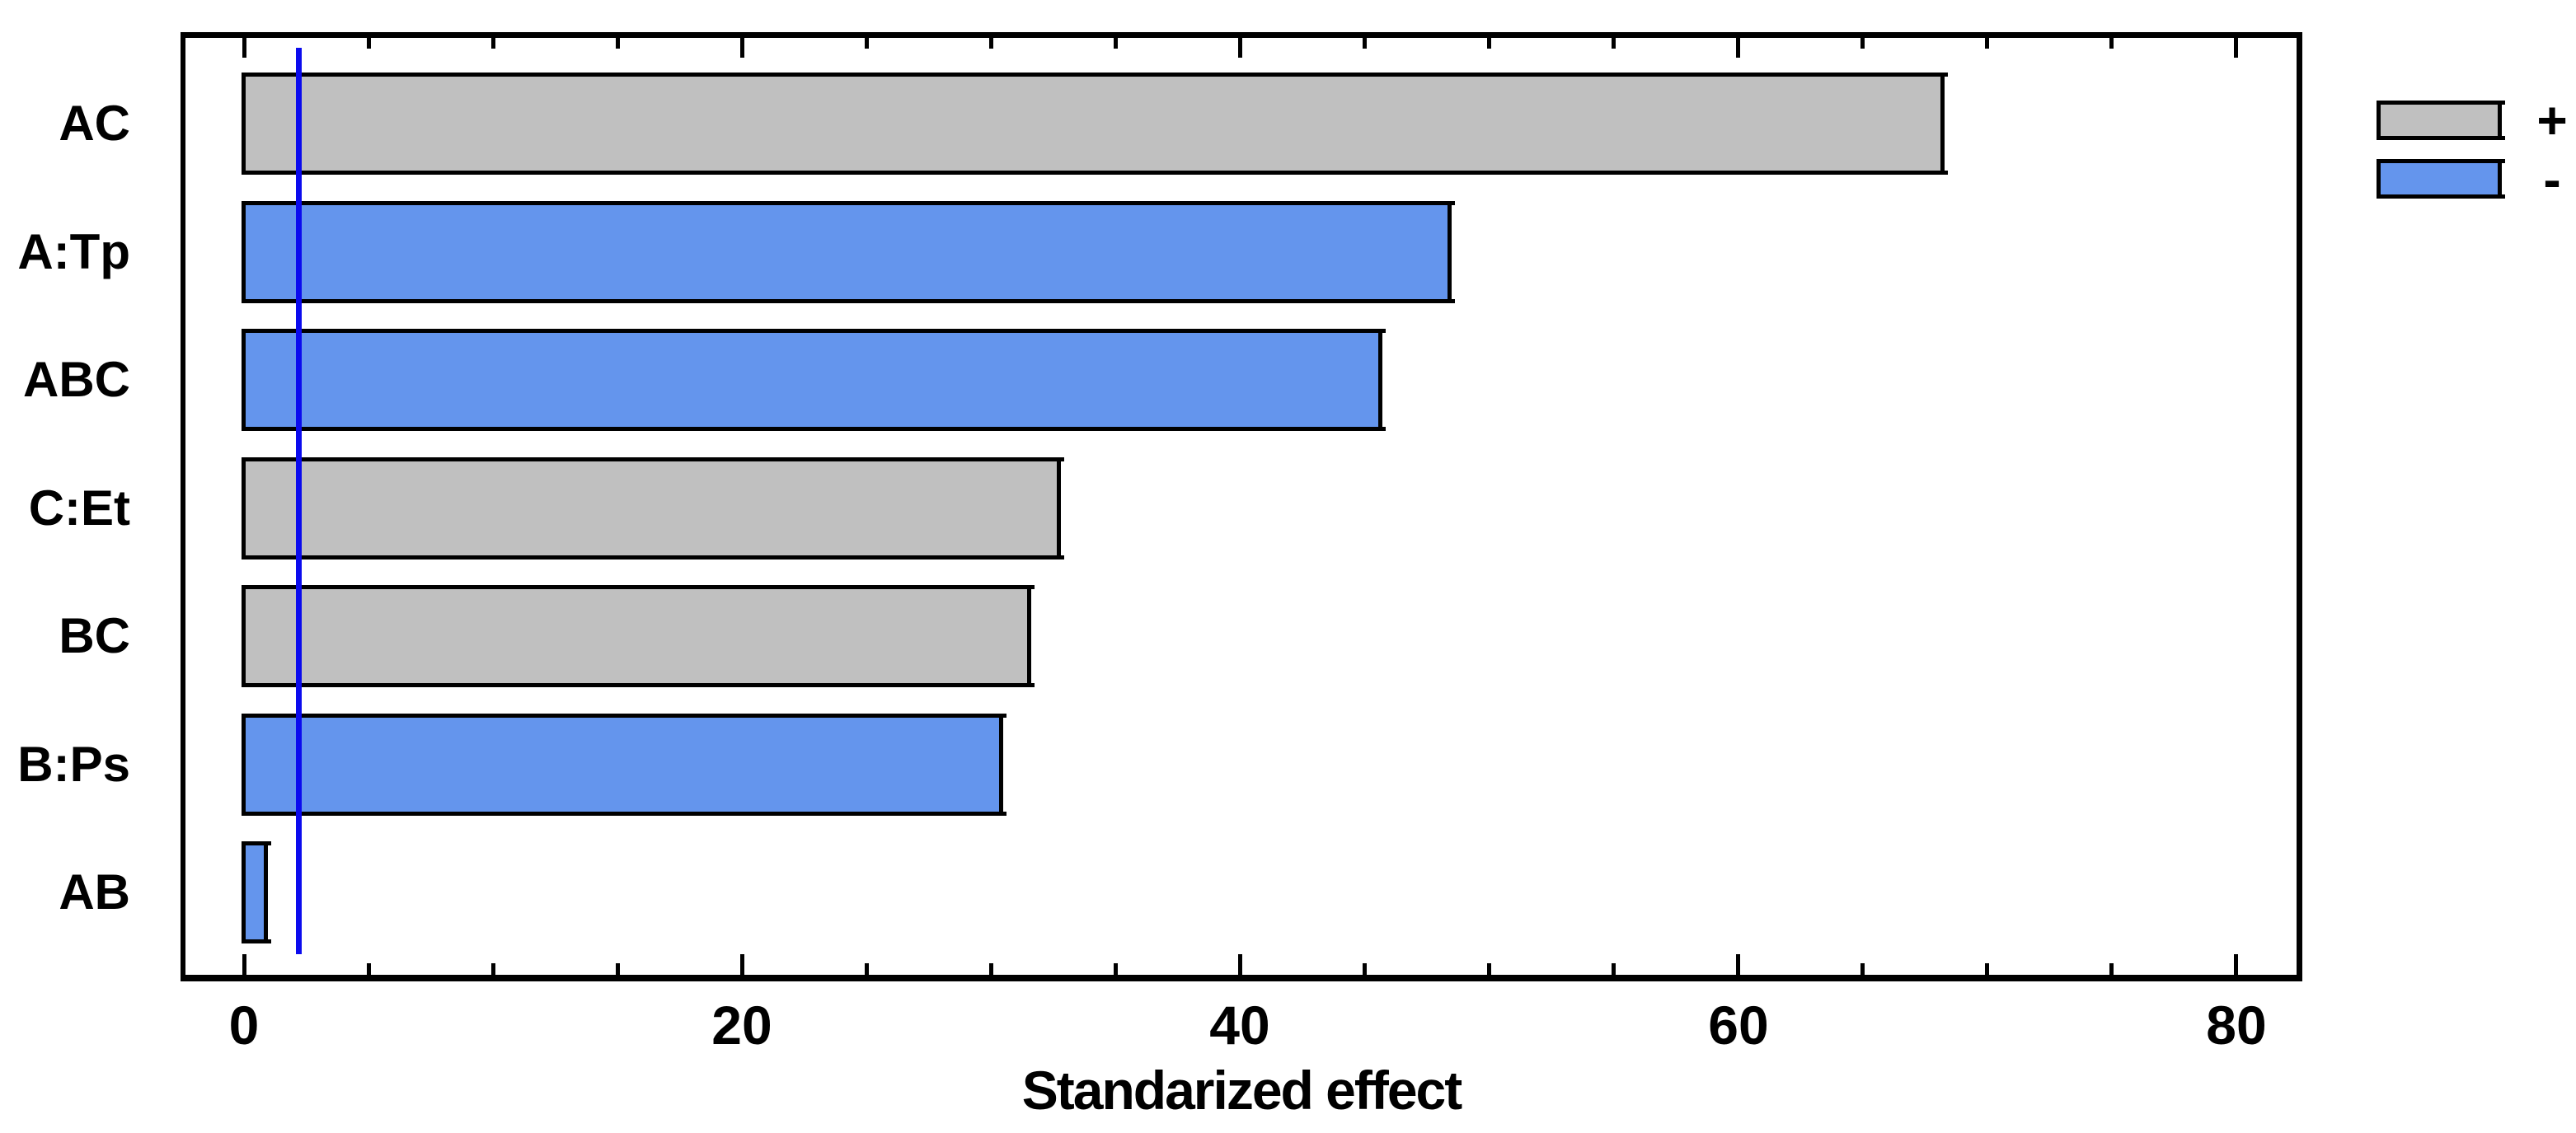 The image size is (2576, 1133). I want to click on x-axis-tick-label-40: 40, so click(1240, 1025).